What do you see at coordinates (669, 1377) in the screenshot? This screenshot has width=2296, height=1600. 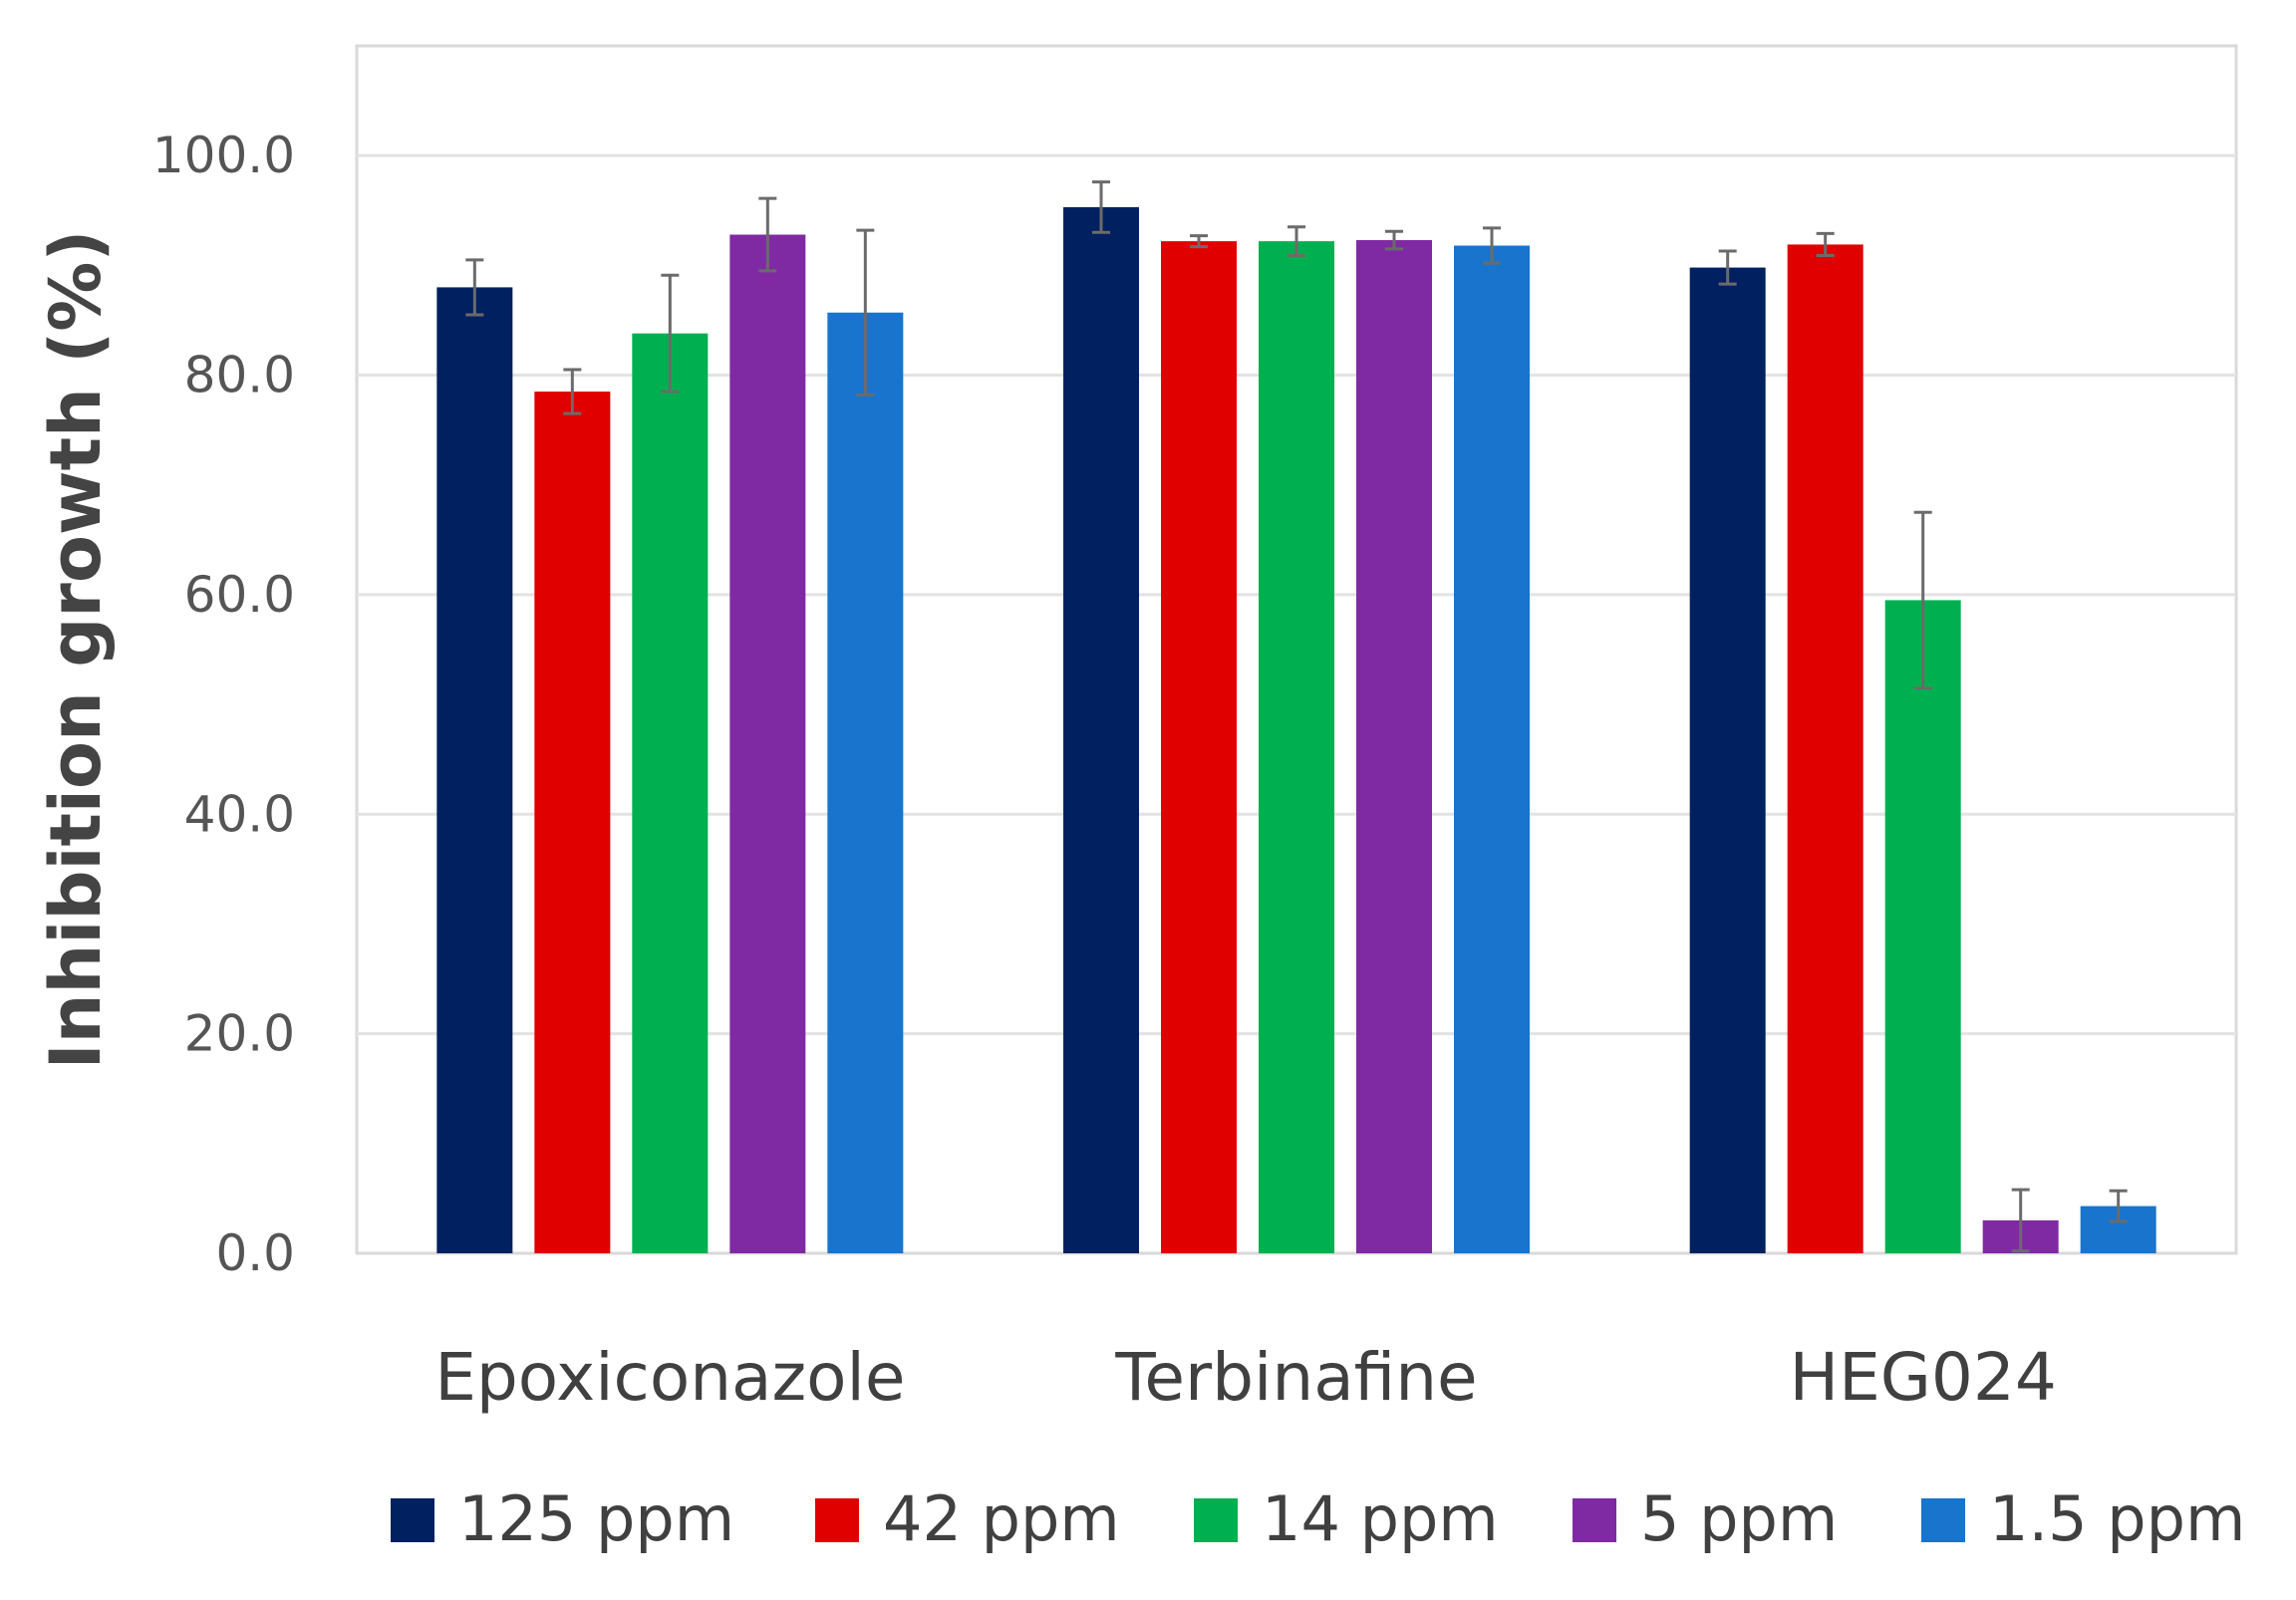 I see `x-category-label: Epoxiconazole` at bounding box center [669, 1377].